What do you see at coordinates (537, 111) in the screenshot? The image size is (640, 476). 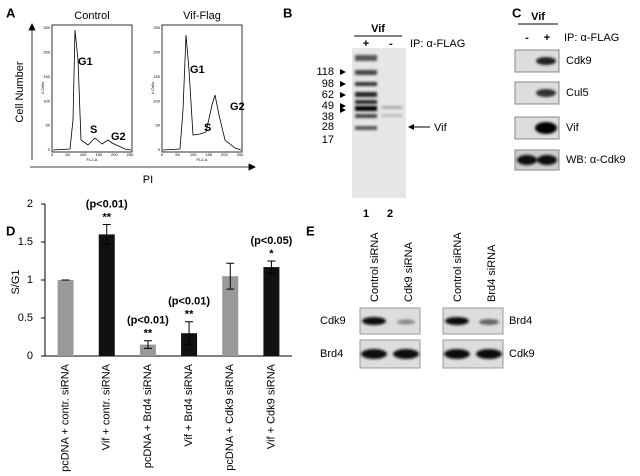 I see `blot-bands` at bounding box center [537, 111].